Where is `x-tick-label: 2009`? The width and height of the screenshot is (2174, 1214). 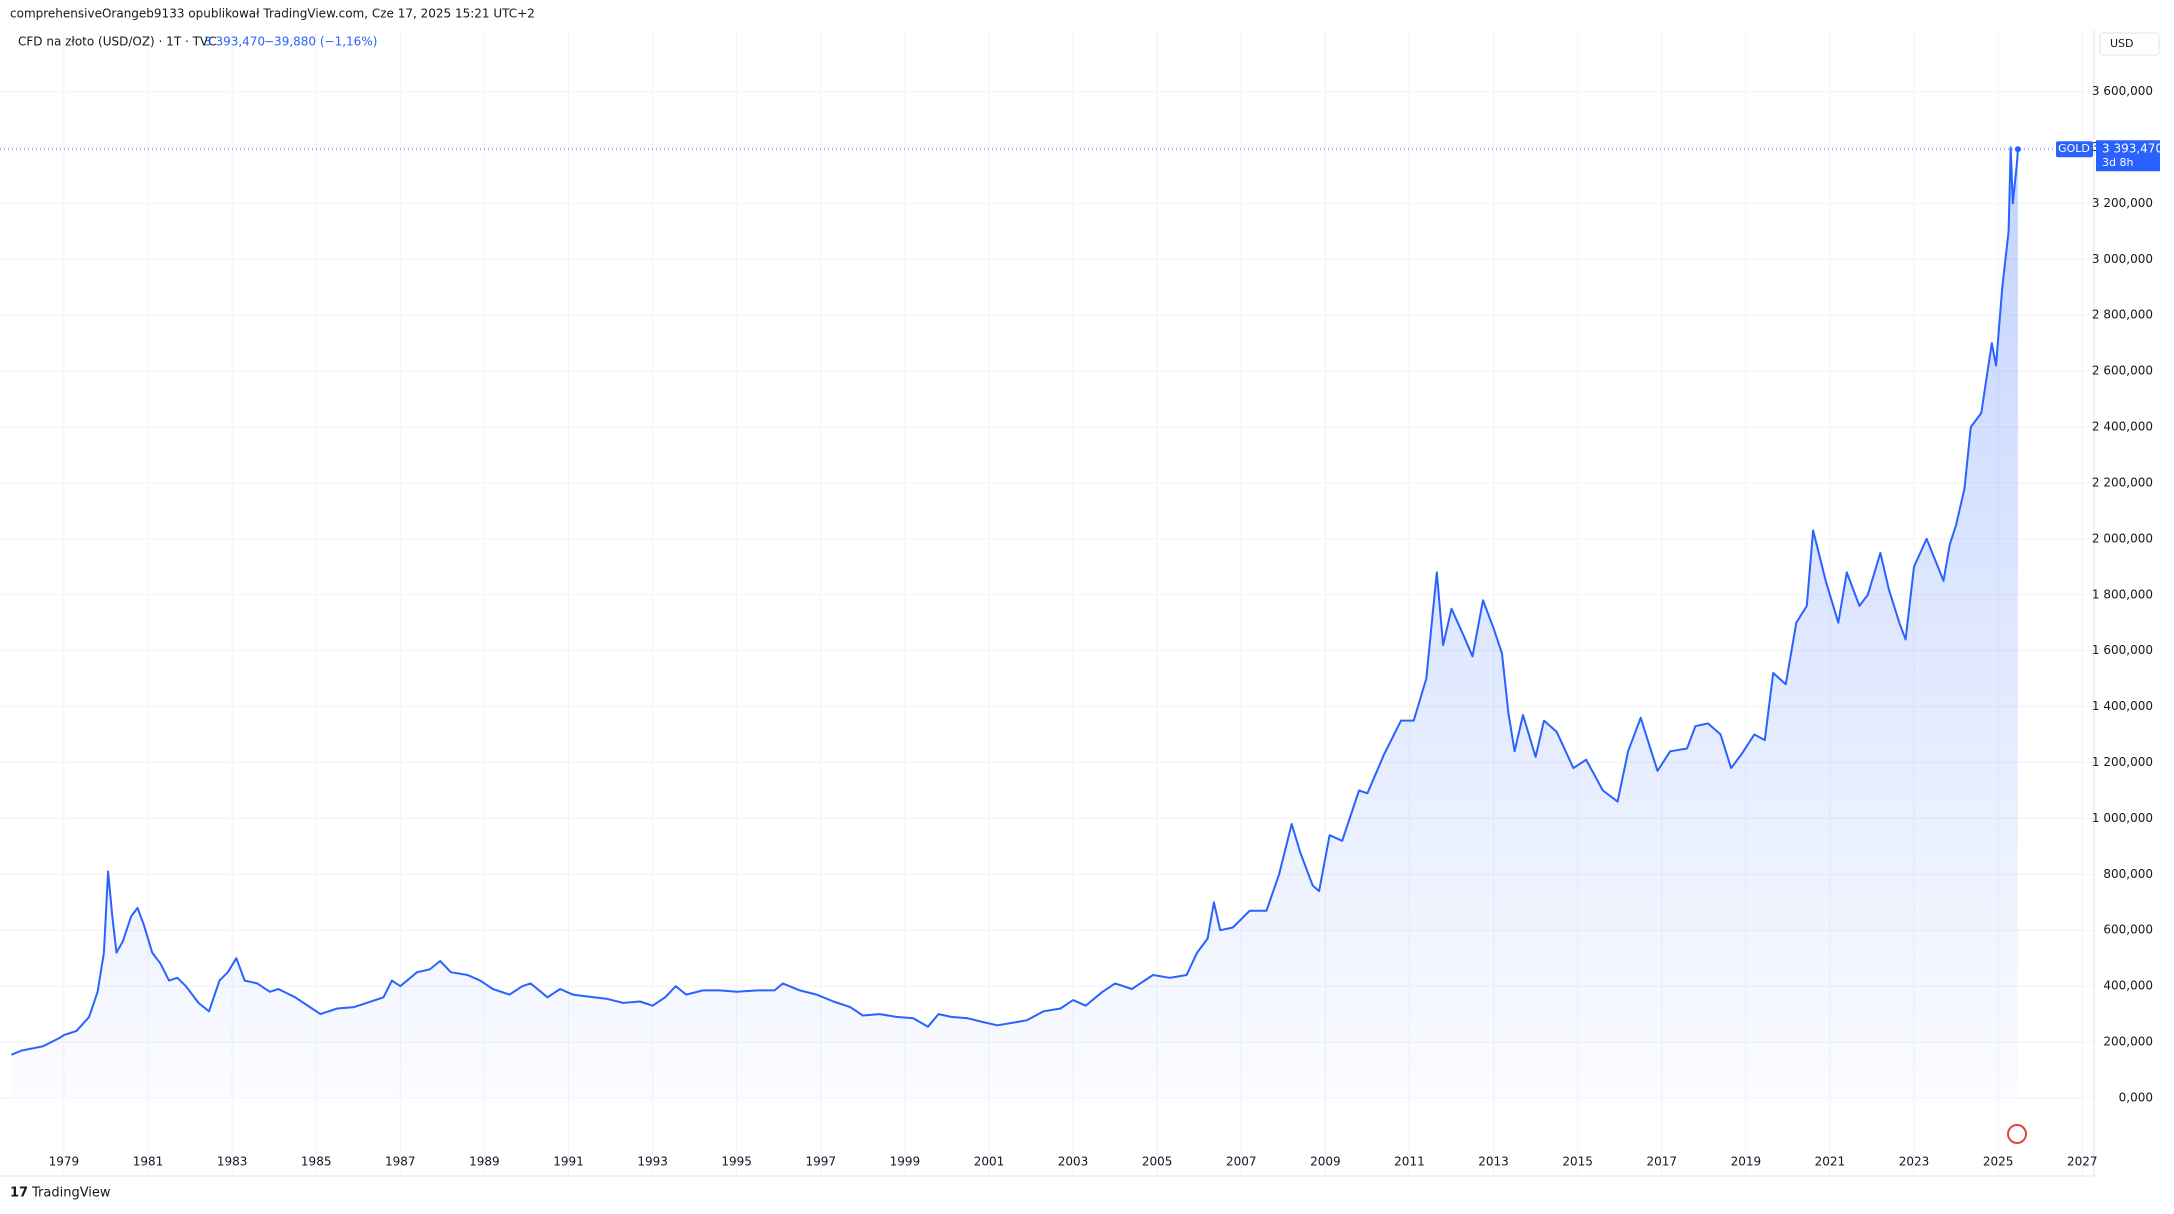
x-tick-label: 2009 is located at coordinates (1325, 1162).